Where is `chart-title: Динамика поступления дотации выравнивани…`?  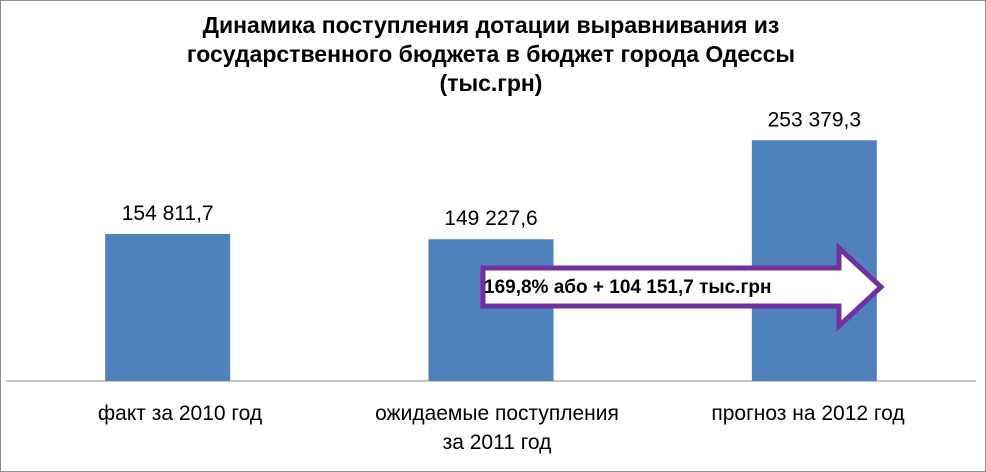
chart-title: Динамика поступления дотации выравнивани… is located at coordinates (491, 54).